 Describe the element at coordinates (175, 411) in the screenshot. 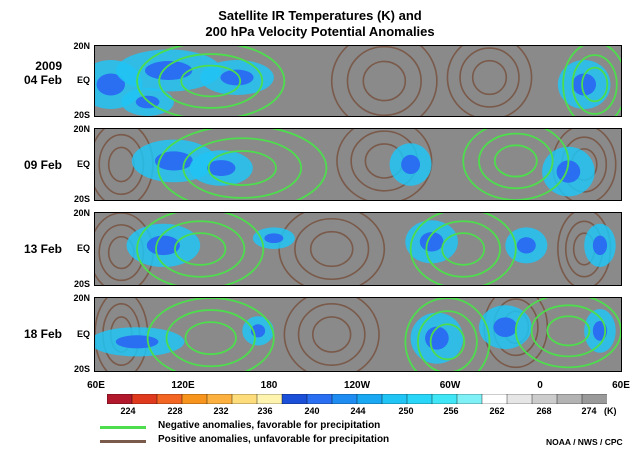

I see `colorbar-label: 228` at that location.